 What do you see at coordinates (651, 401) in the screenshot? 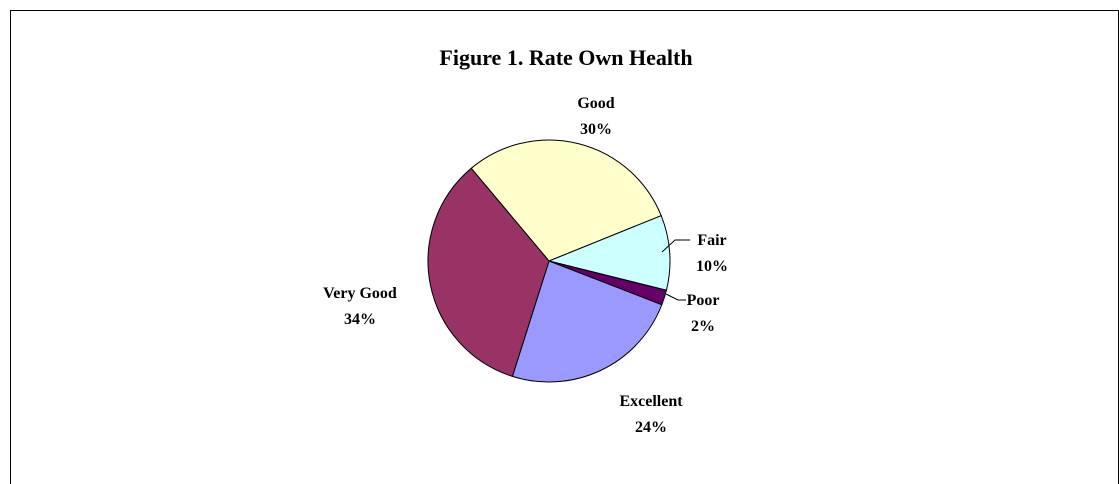
I see `slice-label: Excellent` at bounding box center [651, 401].